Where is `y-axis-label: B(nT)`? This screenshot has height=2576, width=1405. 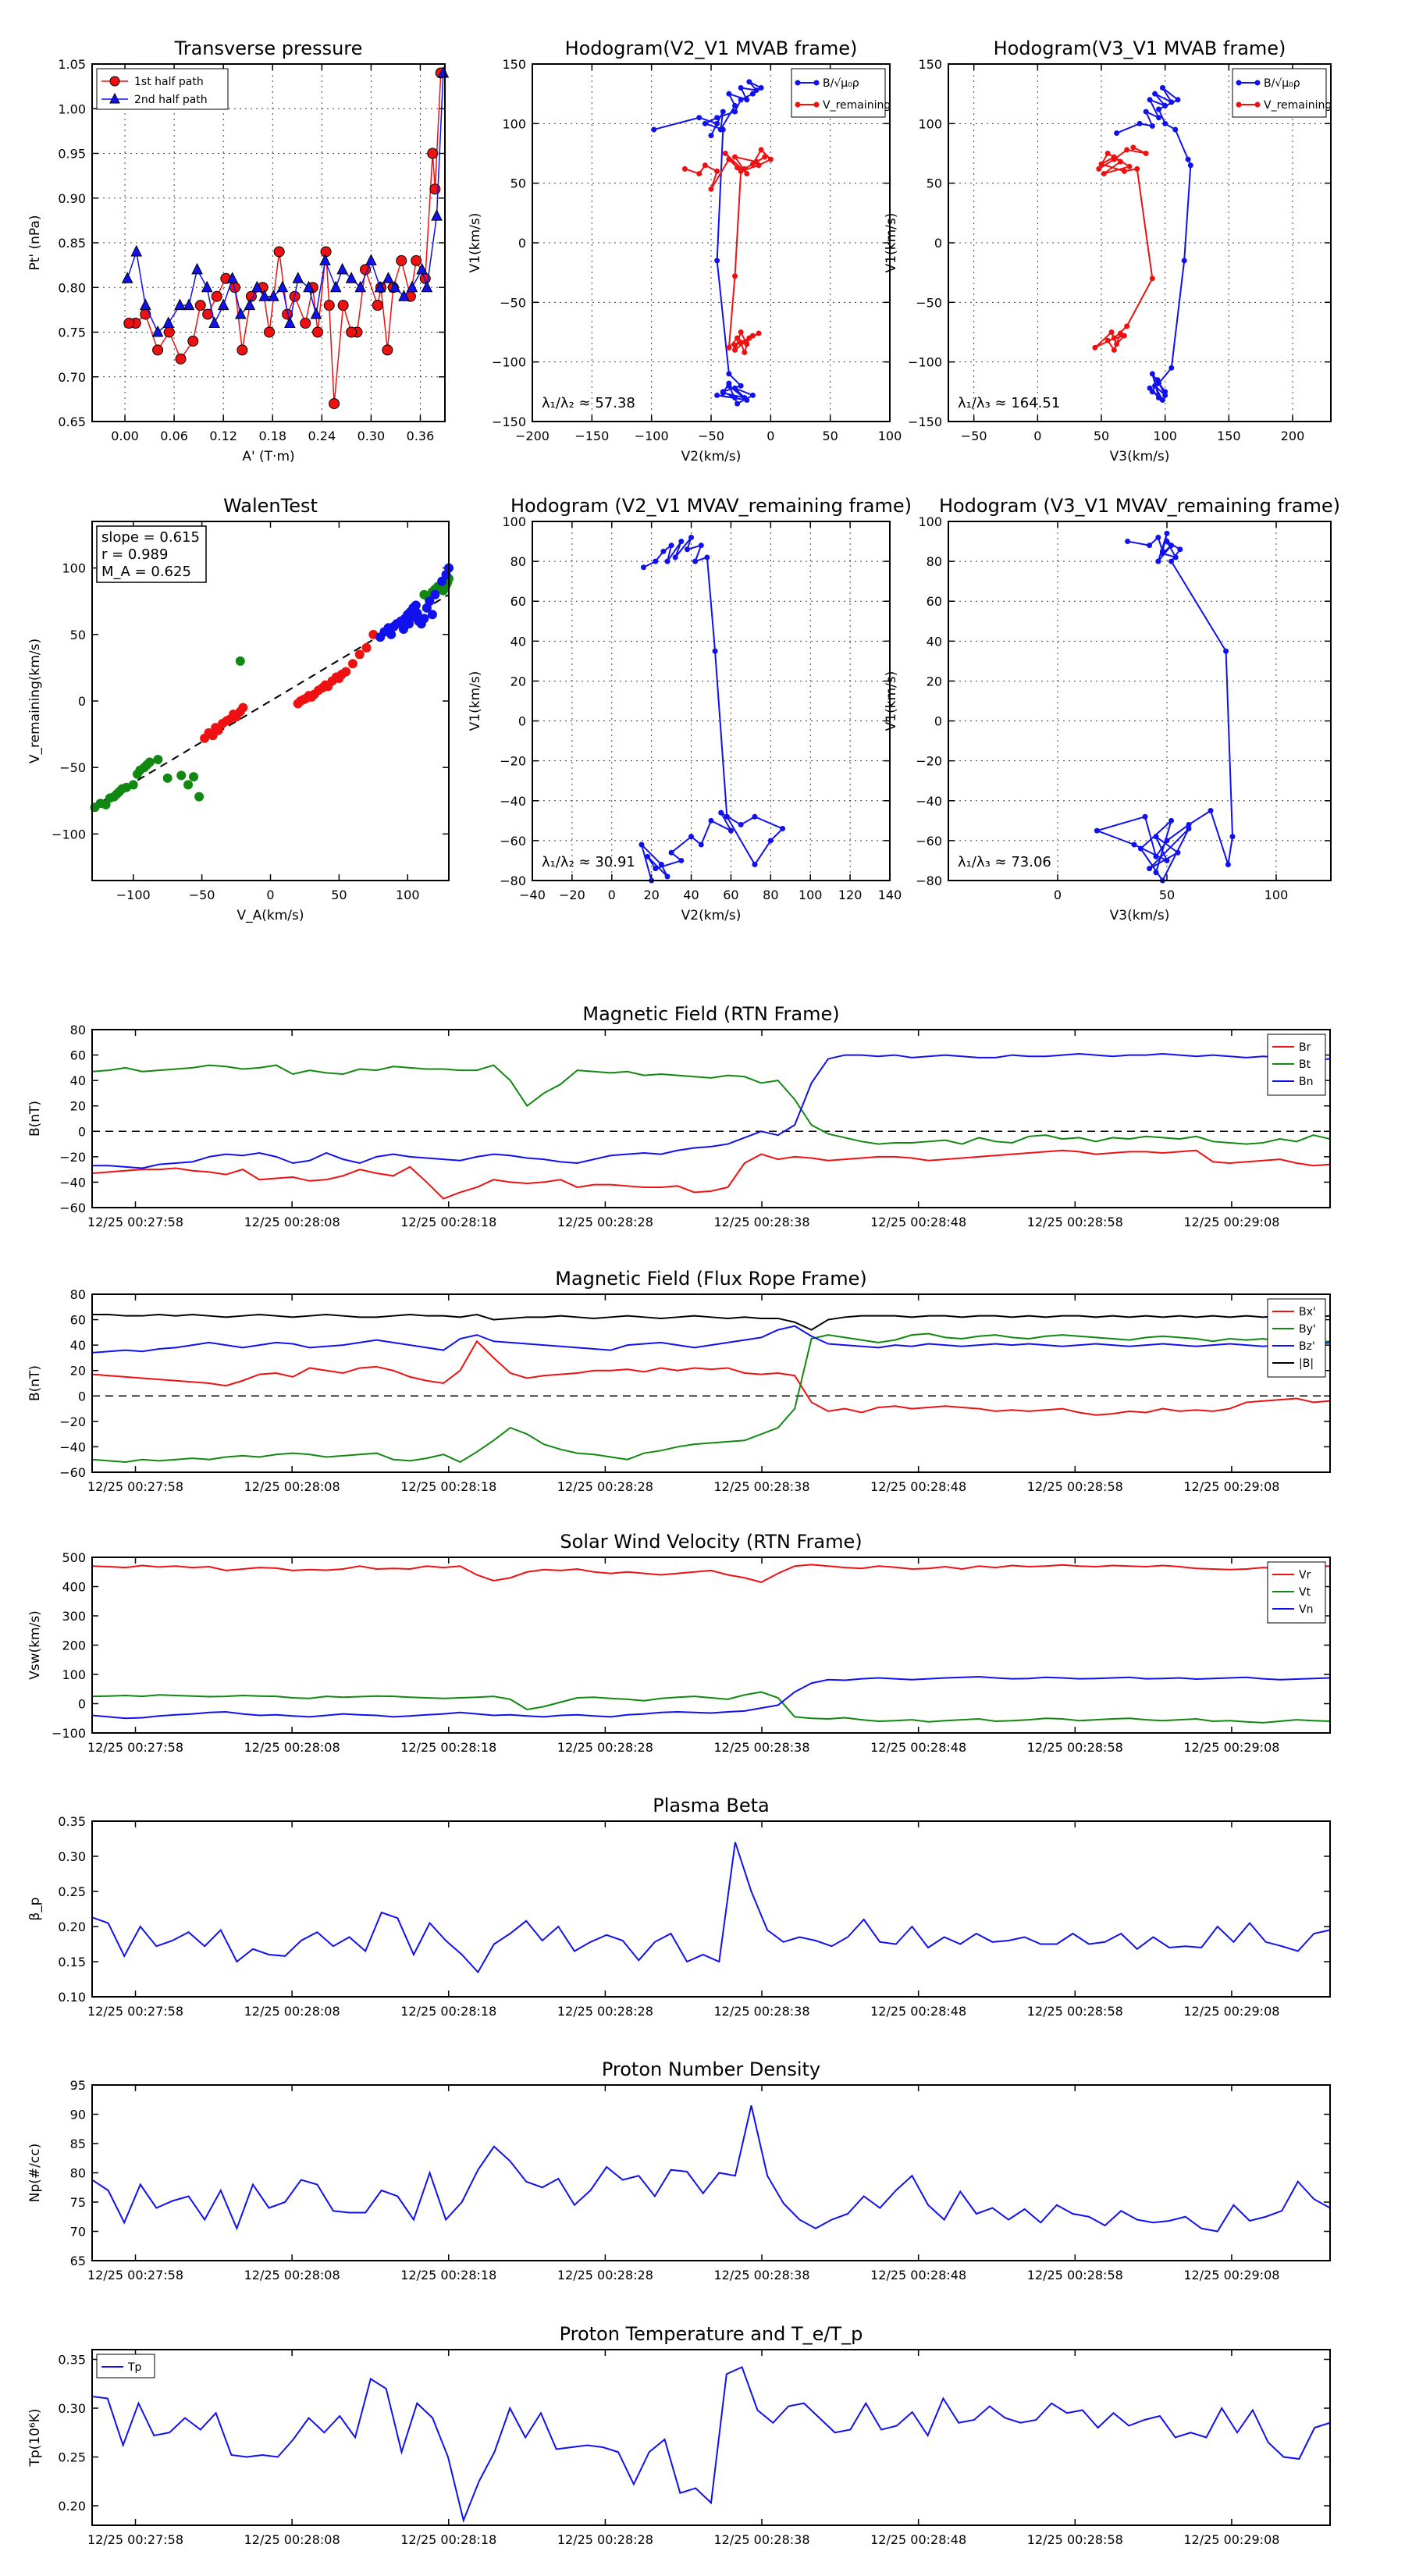 y-axis-label: B(nT) is located at coordinates (35, 1119).